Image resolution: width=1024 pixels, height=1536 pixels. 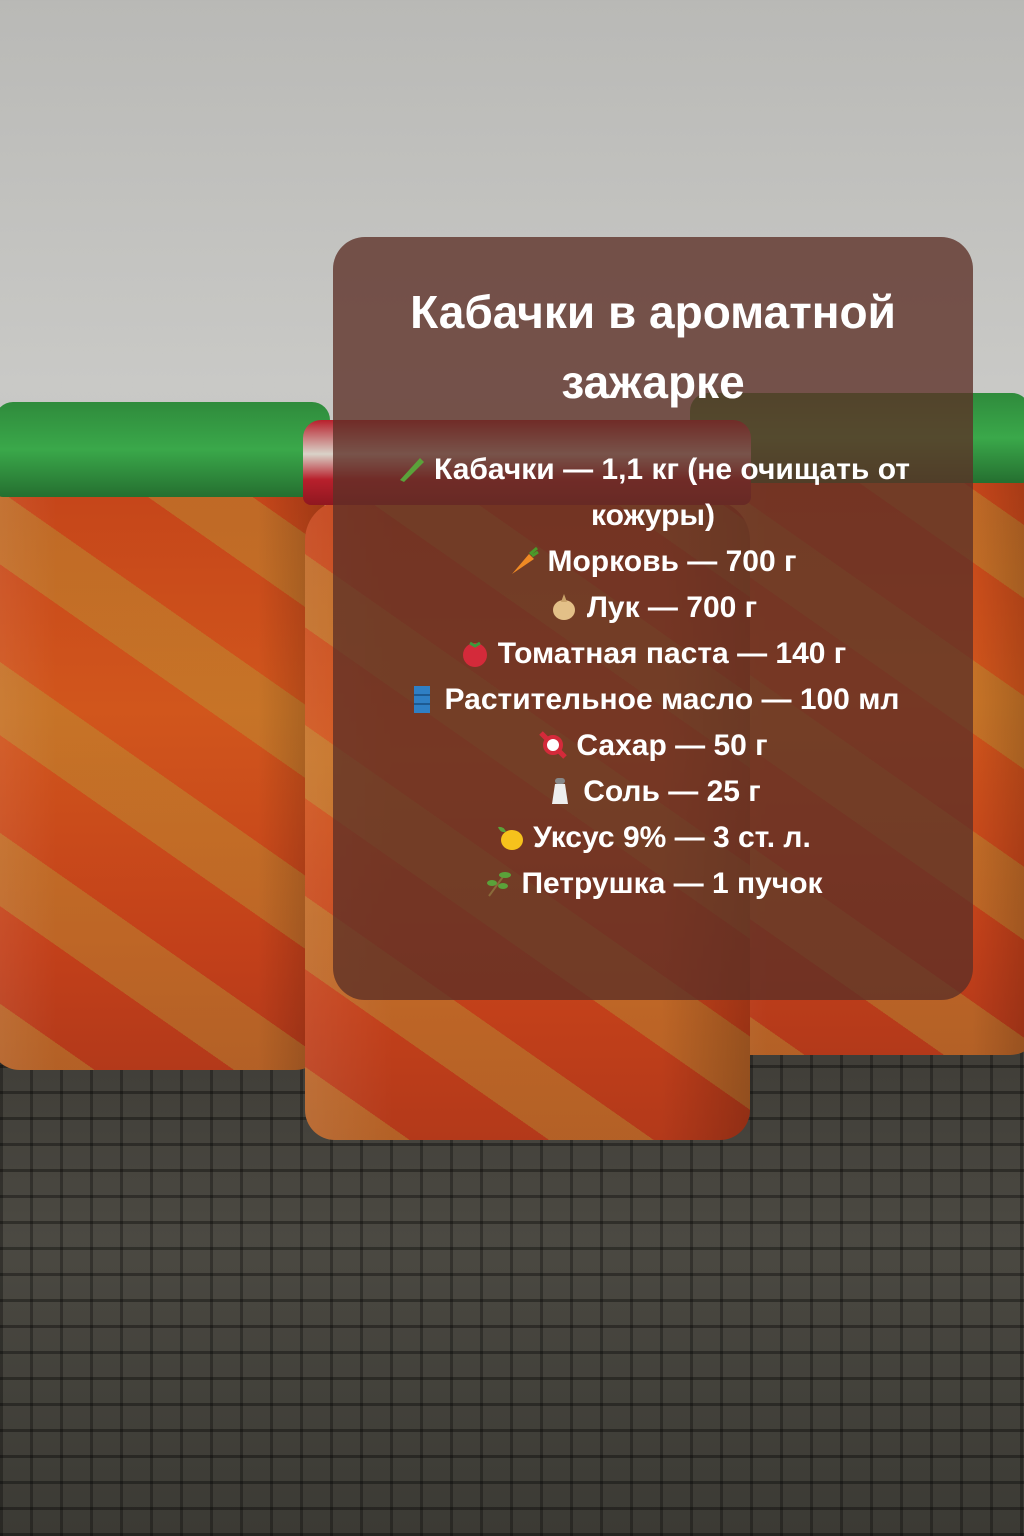 What do you see at coordinates (560, 791) in the screenshot?
I see `salt-shaker-icon` at bounding box center [560, 791].